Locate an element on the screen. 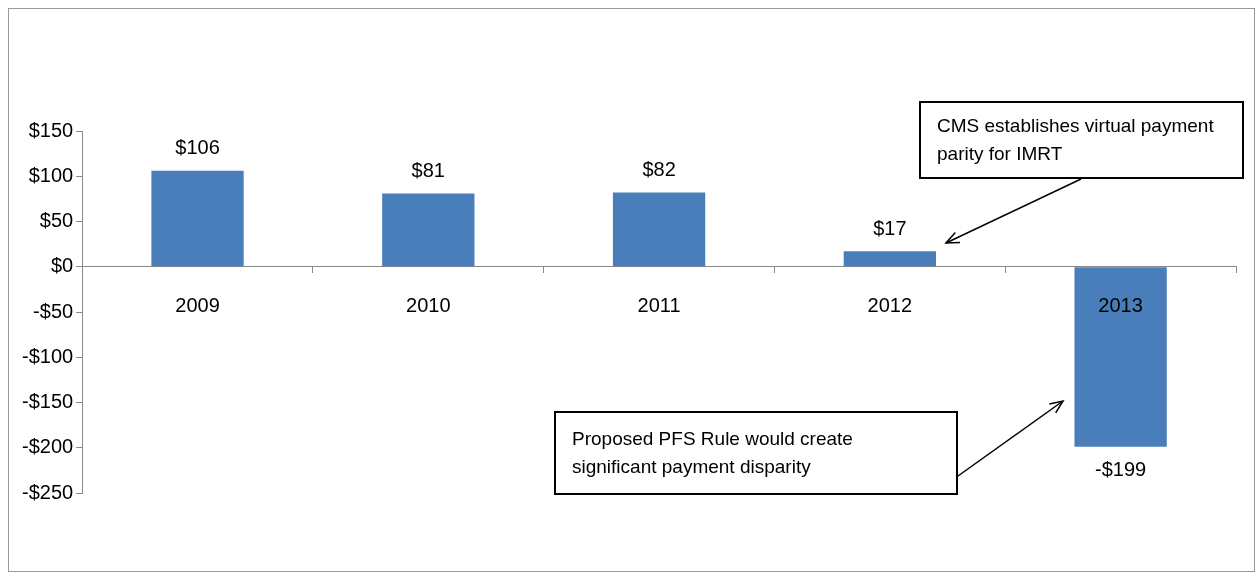 This screenshot has width=1257, height=574. x-tick-label: 2009 is located at coordinates (197, 305).